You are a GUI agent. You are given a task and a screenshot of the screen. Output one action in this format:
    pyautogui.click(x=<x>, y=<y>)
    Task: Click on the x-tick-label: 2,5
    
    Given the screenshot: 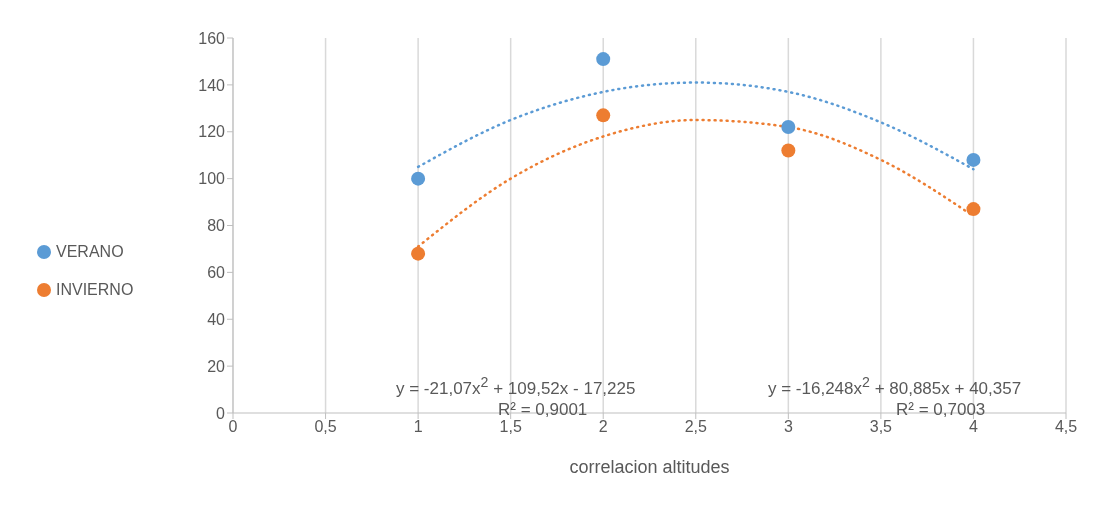 What is the action you would take?
    pyautogui.click(x=695, y=427)
    